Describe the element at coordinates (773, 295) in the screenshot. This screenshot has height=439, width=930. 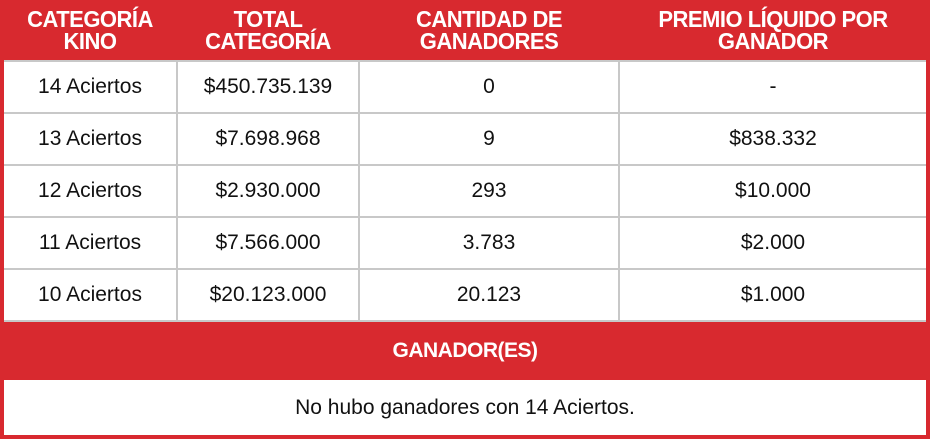
I see `cell-prize: $1.000` at that location.